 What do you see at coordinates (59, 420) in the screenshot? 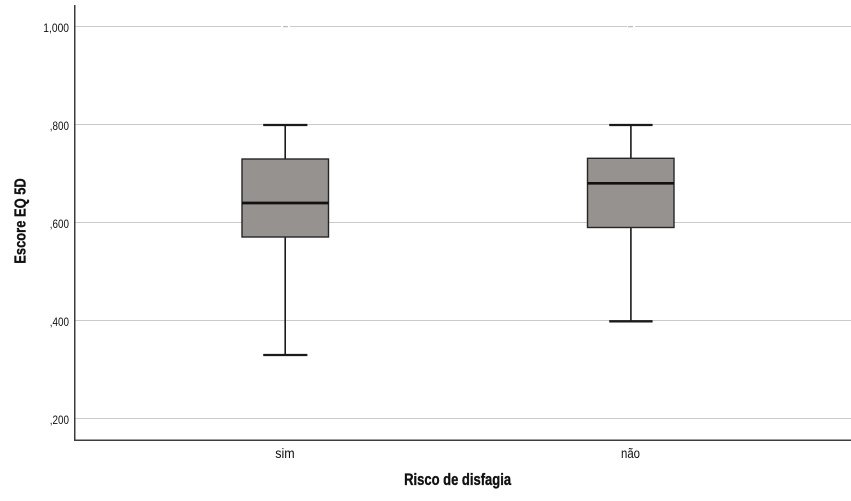
I see `svg-text: ,200` at bounding box center [59, 420].